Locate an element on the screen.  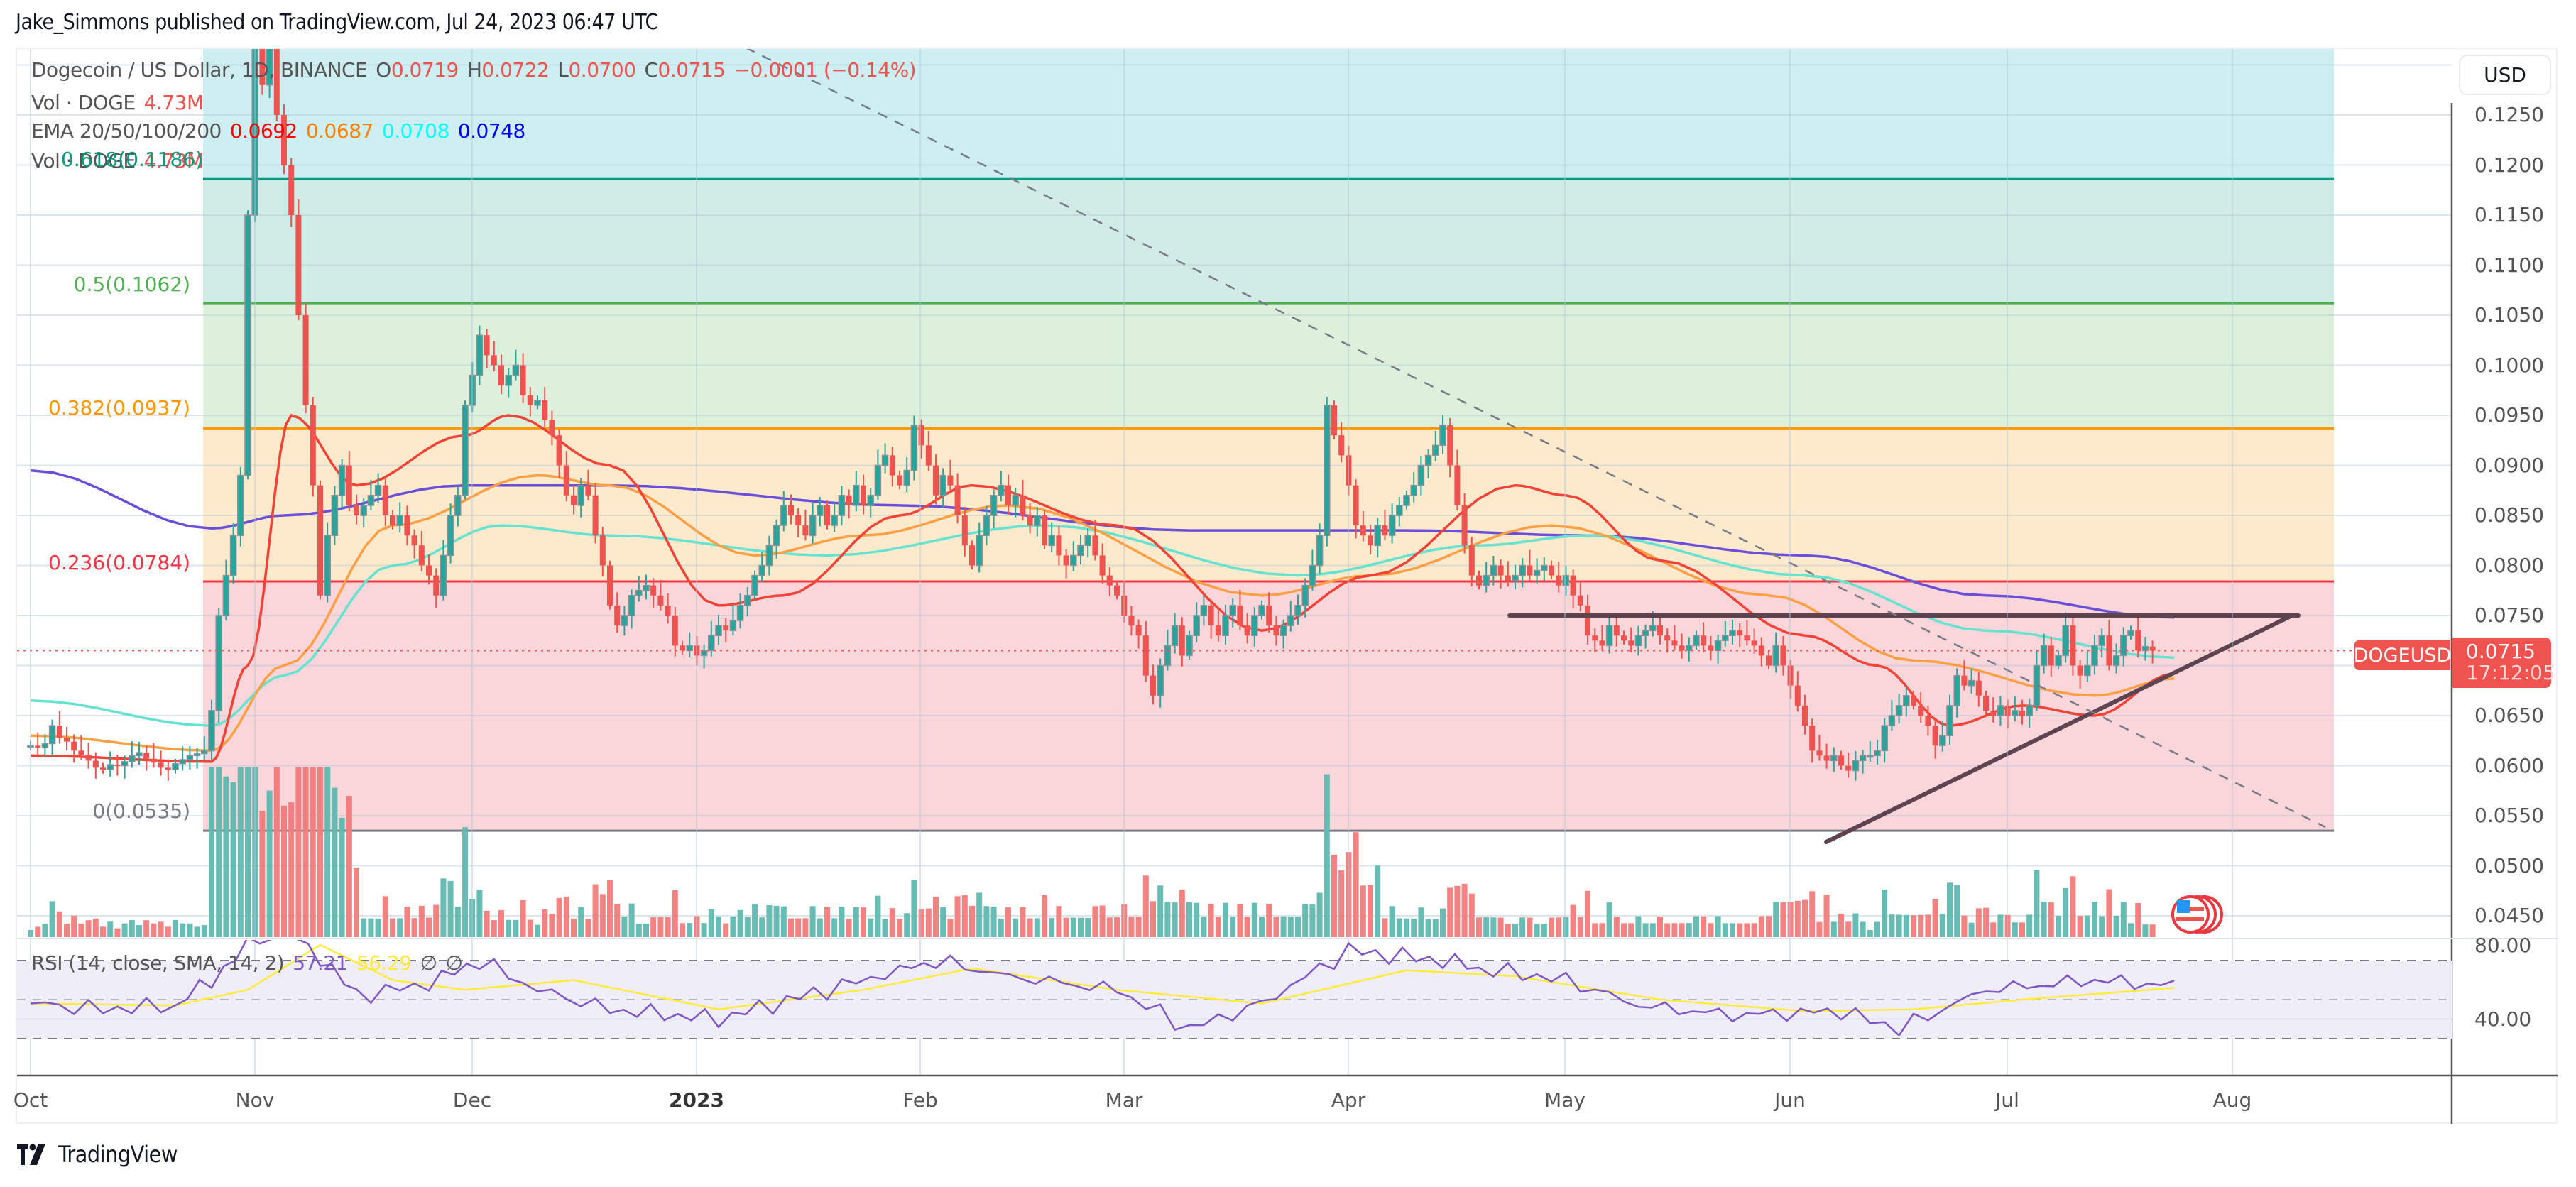
tradingview-logo-icon is located at coordinates (31, 1154).